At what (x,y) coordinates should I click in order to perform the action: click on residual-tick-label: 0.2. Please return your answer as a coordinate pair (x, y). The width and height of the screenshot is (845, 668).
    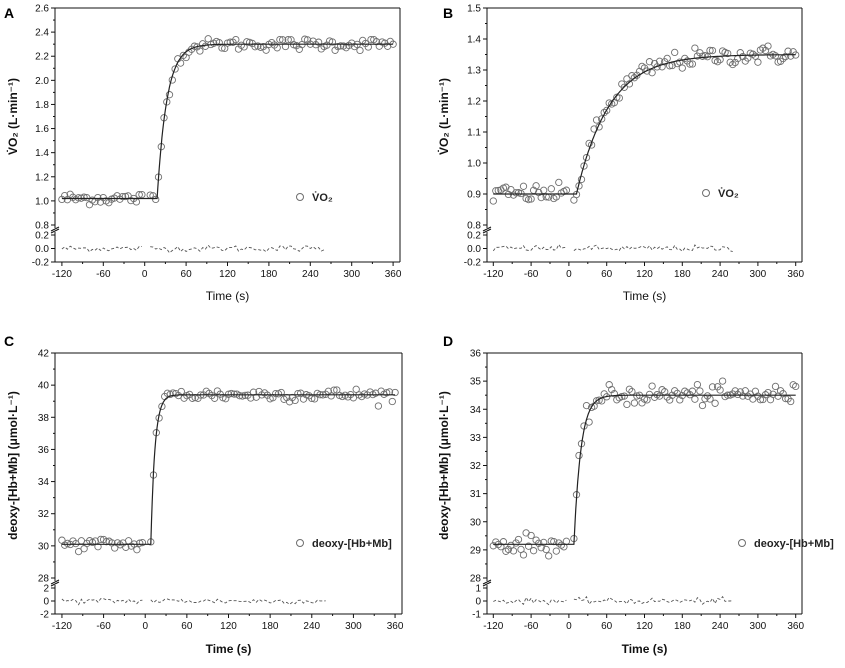
    Looking at the image, I should click on (42, 236).